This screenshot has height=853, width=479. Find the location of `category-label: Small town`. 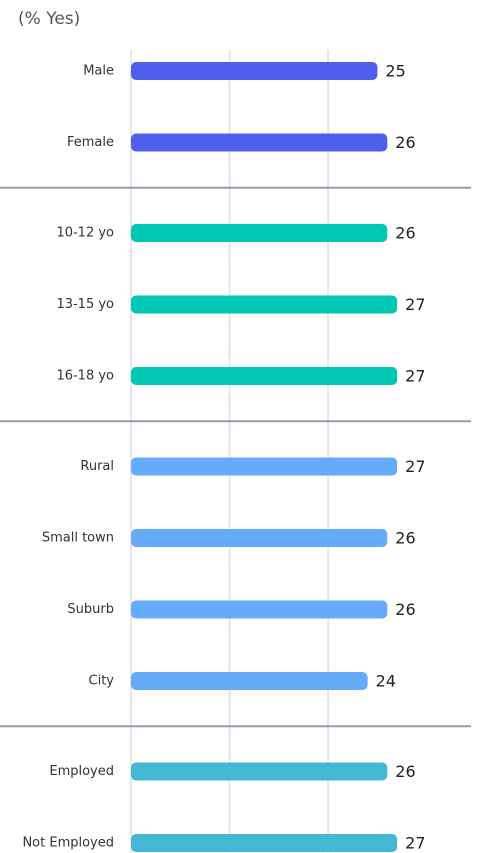

category-label: Small town is located at coordinates (78, 538).